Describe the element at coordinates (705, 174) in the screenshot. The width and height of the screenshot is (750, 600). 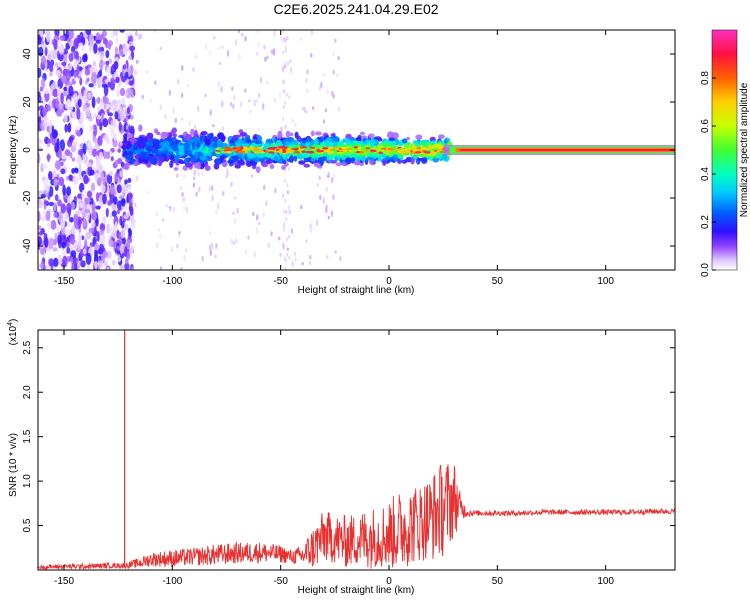
I see `colorbar-tick-label: 0.4` at that location.